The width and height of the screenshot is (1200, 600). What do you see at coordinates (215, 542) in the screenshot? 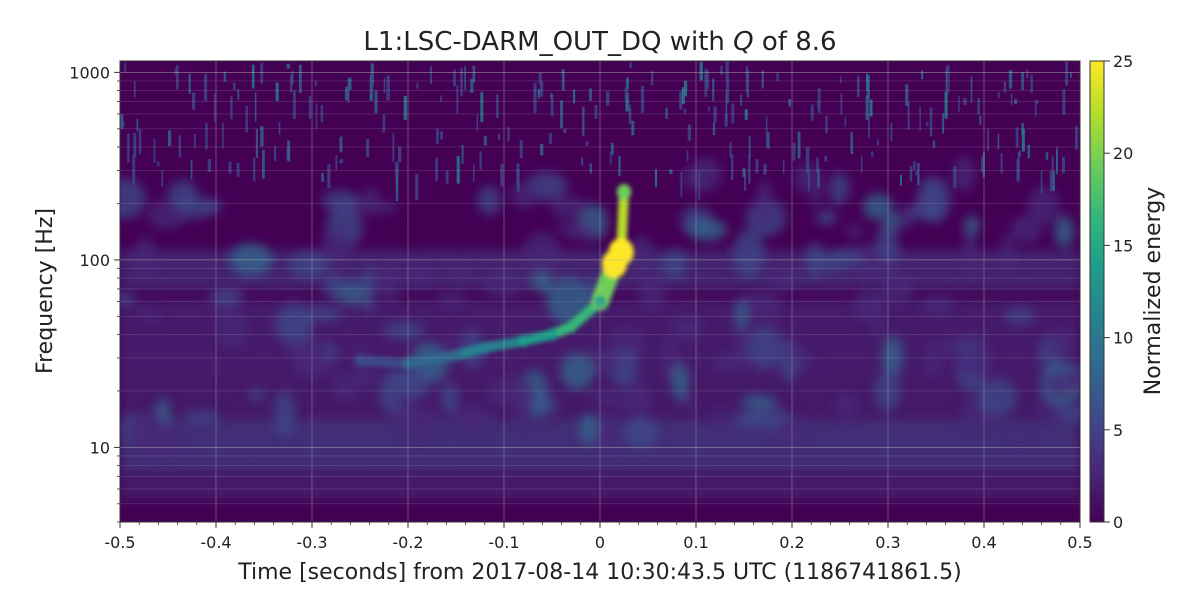
I see `x-tick-label: -0.4` at bounding box center [215, 542].